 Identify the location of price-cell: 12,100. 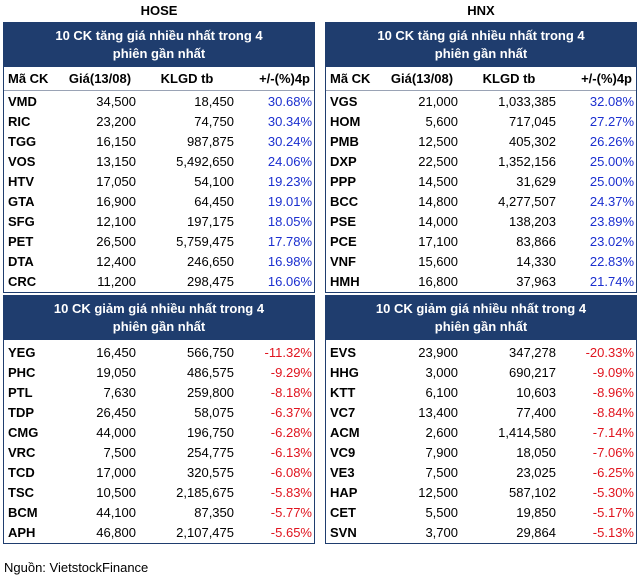
(116, 221).